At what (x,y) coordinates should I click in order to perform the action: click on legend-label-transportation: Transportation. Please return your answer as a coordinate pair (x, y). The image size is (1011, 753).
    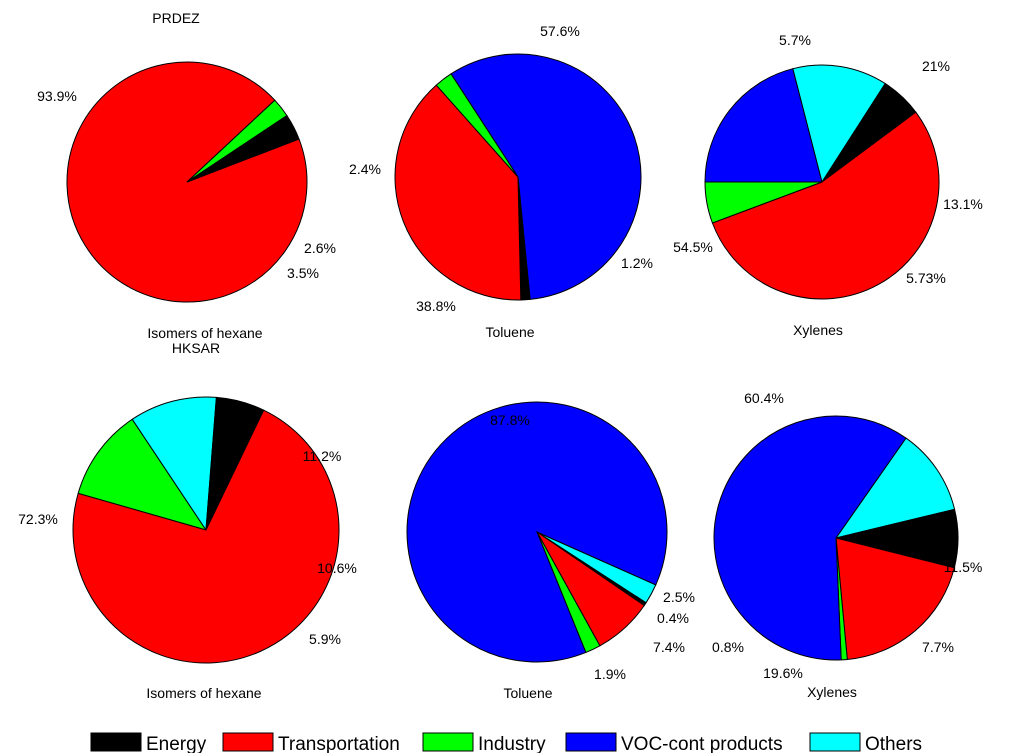
    Looking at the image, I should click on (339, 743).